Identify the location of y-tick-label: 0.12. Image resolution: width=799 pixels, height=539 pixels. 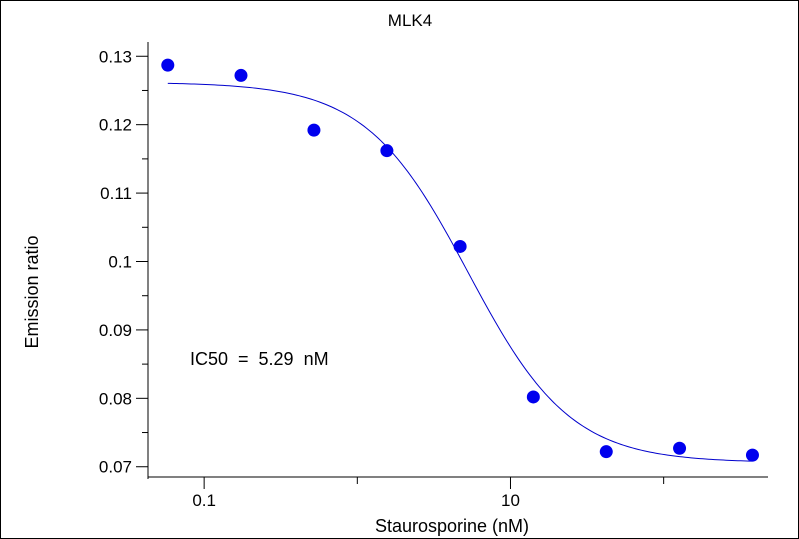
(115, 125).